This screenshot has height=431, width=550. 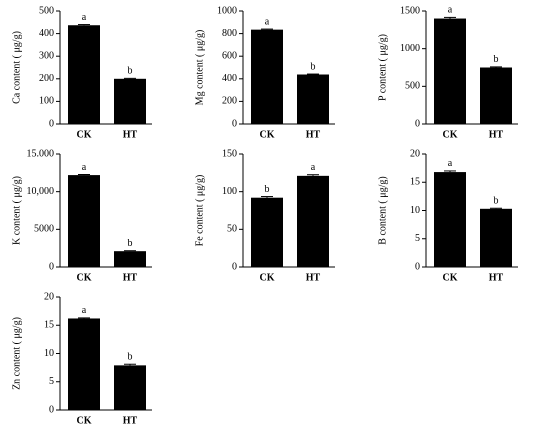 I want to click on y-axis-label: K content ( μg/g), so click(x=16, y=210).